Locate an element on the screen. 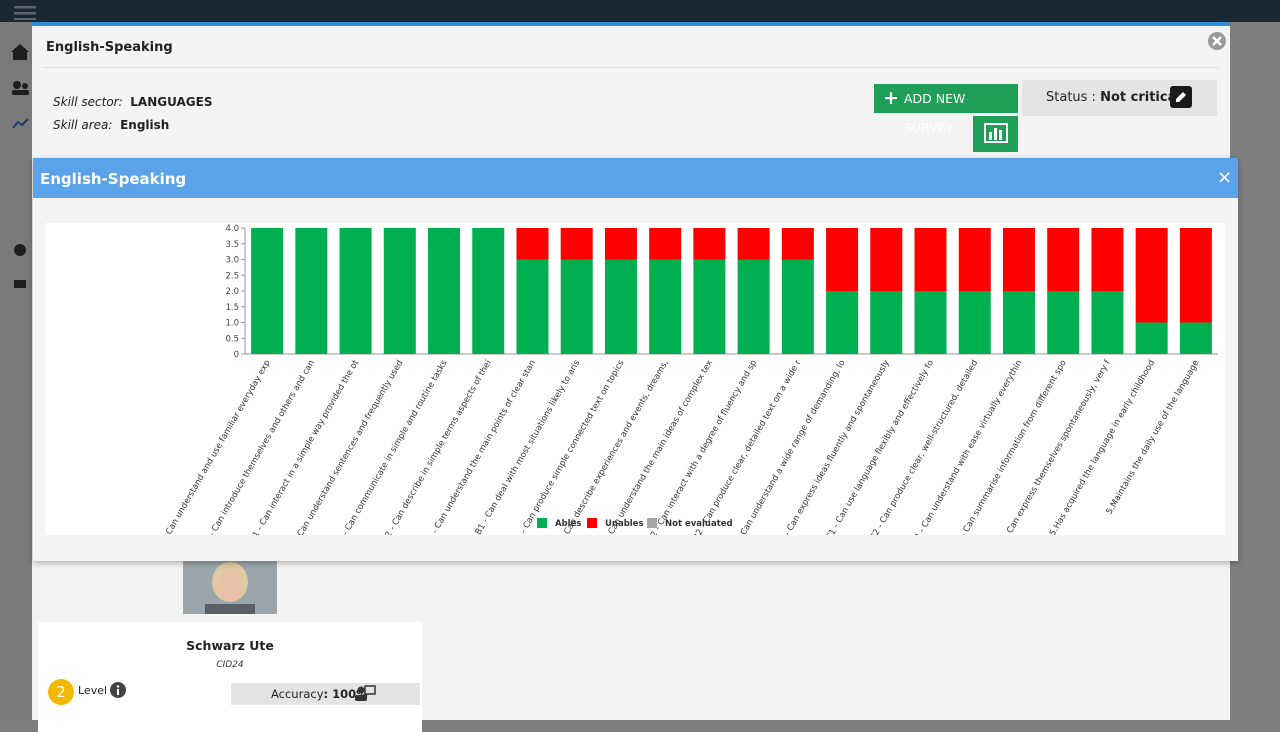 This screenshot has width=1280, height=732. profile-photo is located at coordinates (230, 587).